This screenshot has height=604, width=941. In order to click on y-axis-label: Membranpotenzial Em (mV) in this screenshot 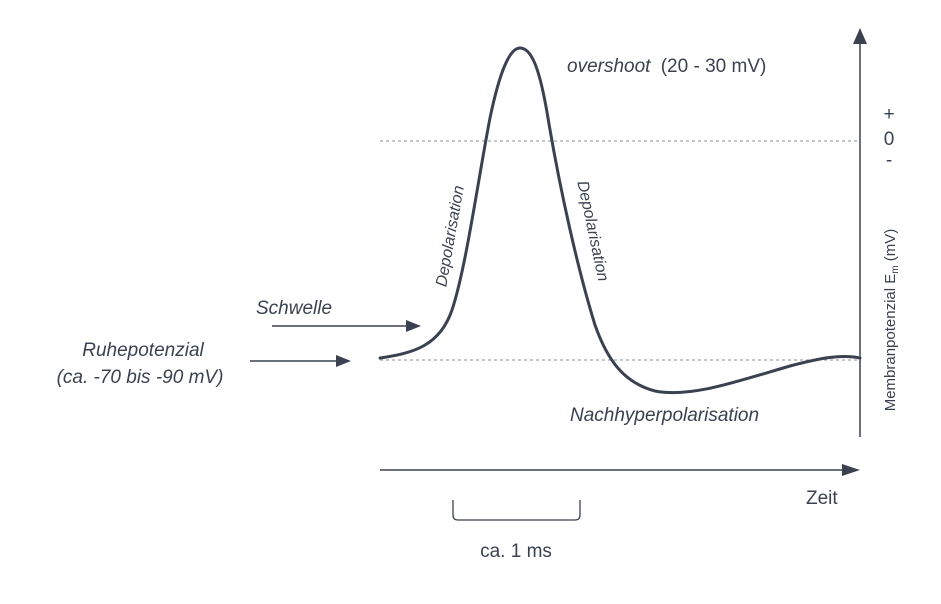, I will do `click(891, 320)`.